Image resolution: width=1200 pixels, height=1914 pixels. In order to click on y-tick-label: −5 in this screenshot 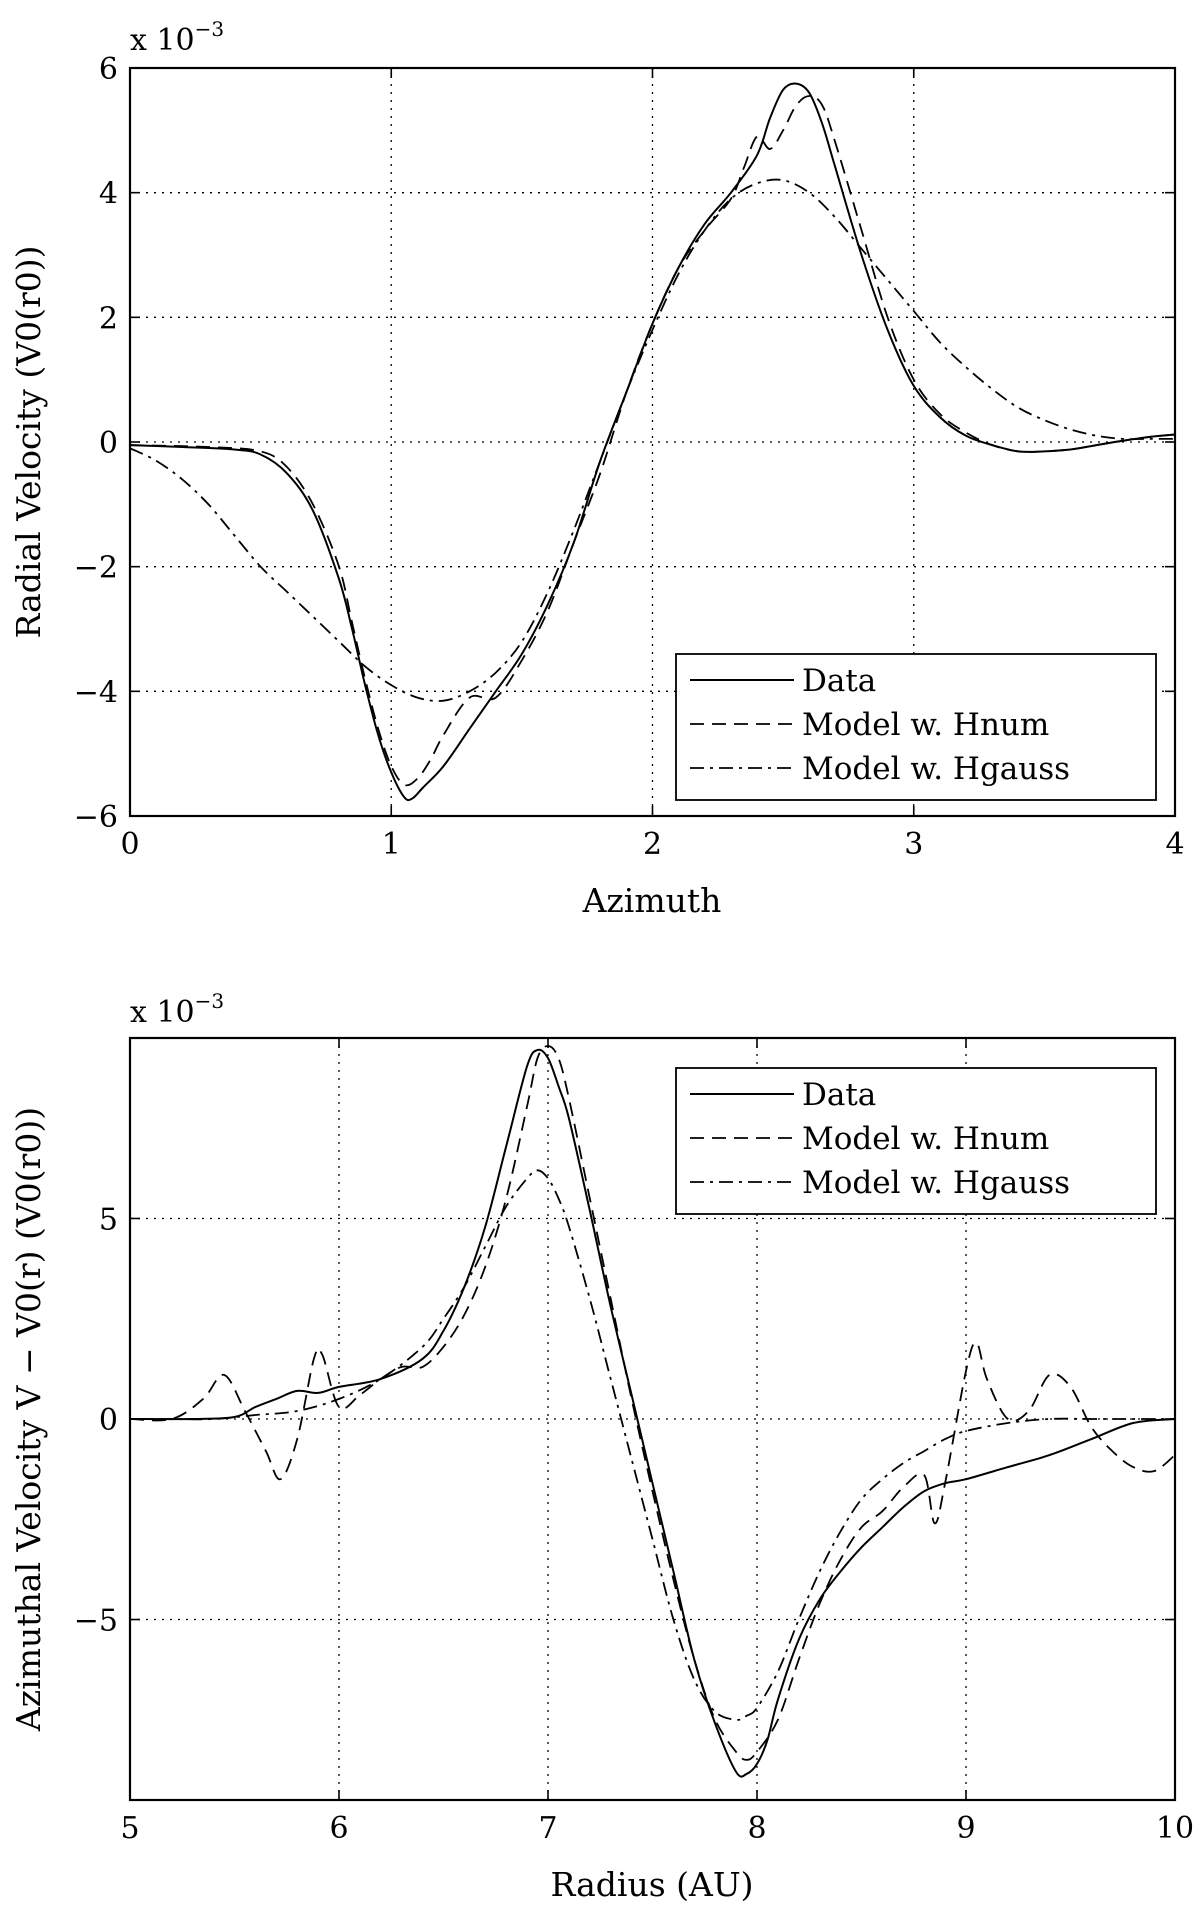, I will do `click(96, 1621)`.